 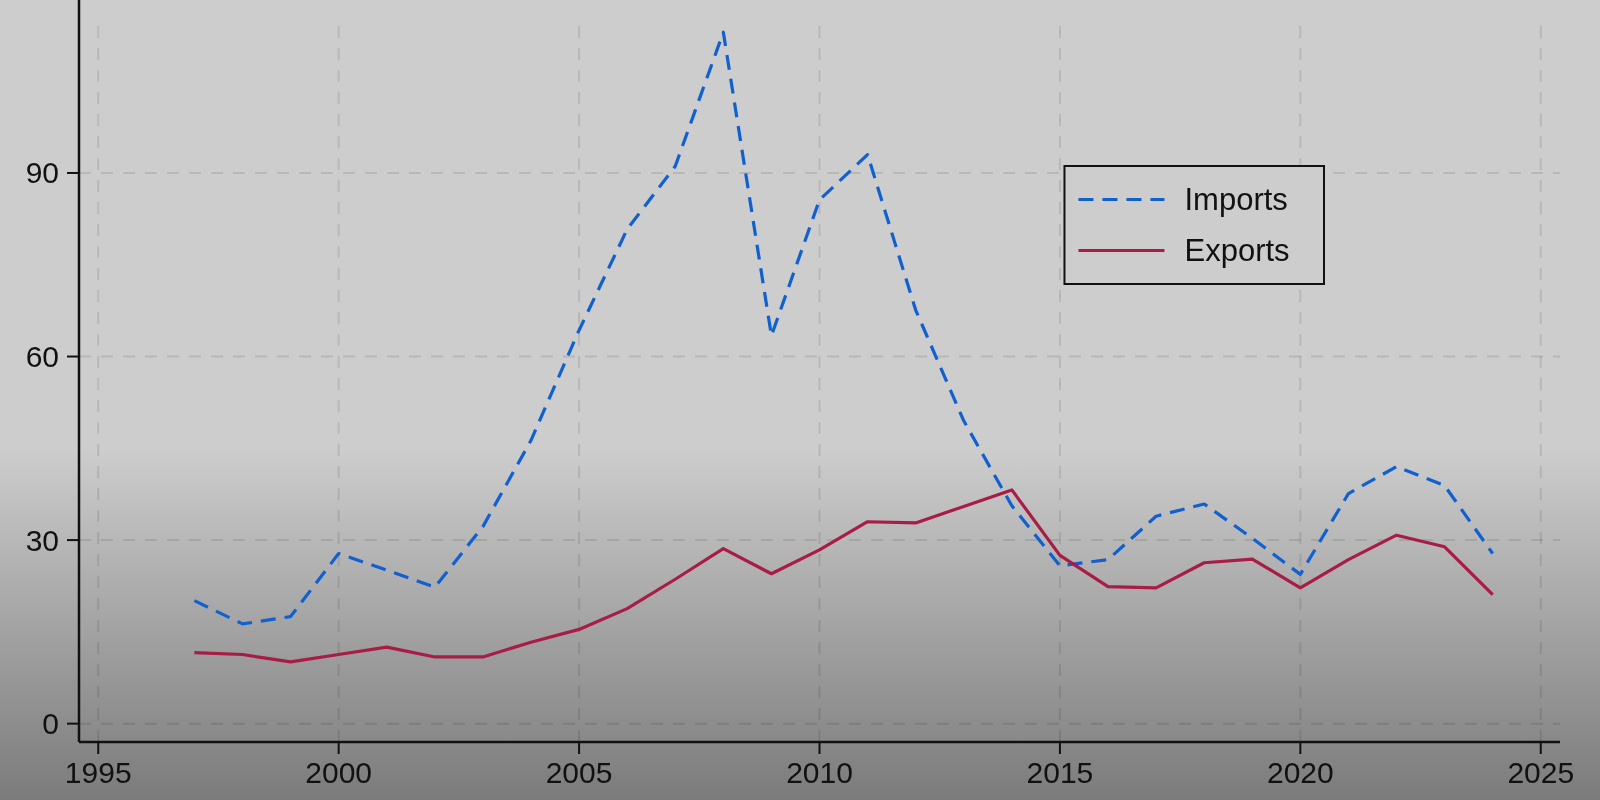 I want to click on x-tick-label: 2005, so click(x=579, y=772).